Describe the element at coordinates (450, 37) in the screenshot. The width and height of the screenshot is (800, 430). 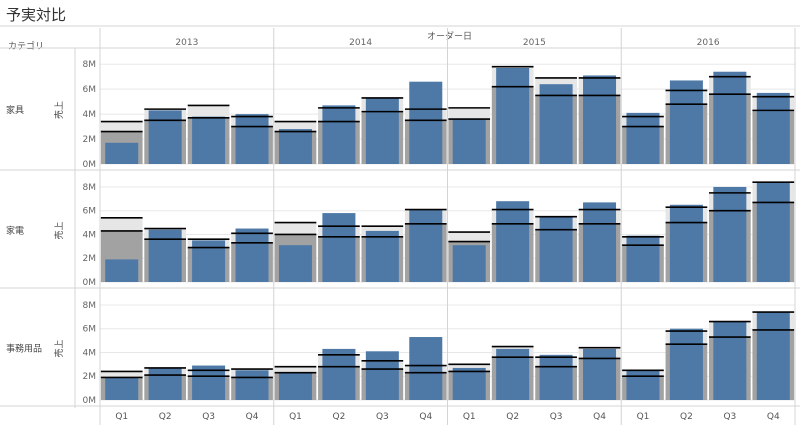
I see `date-header: オーダー日` at that location.